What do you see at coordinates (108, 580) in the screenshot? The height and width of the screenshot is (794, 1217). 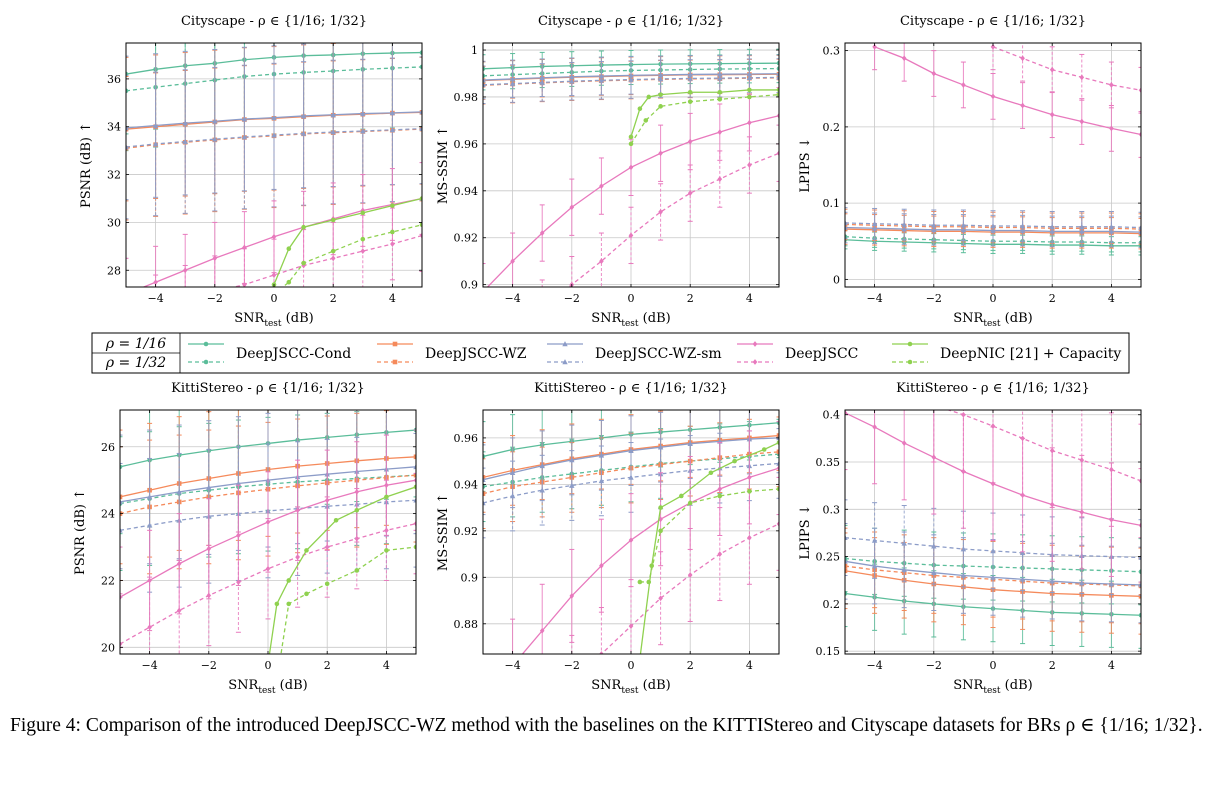 I see `y-tick-label: 22` at bounding box center [108, 580].